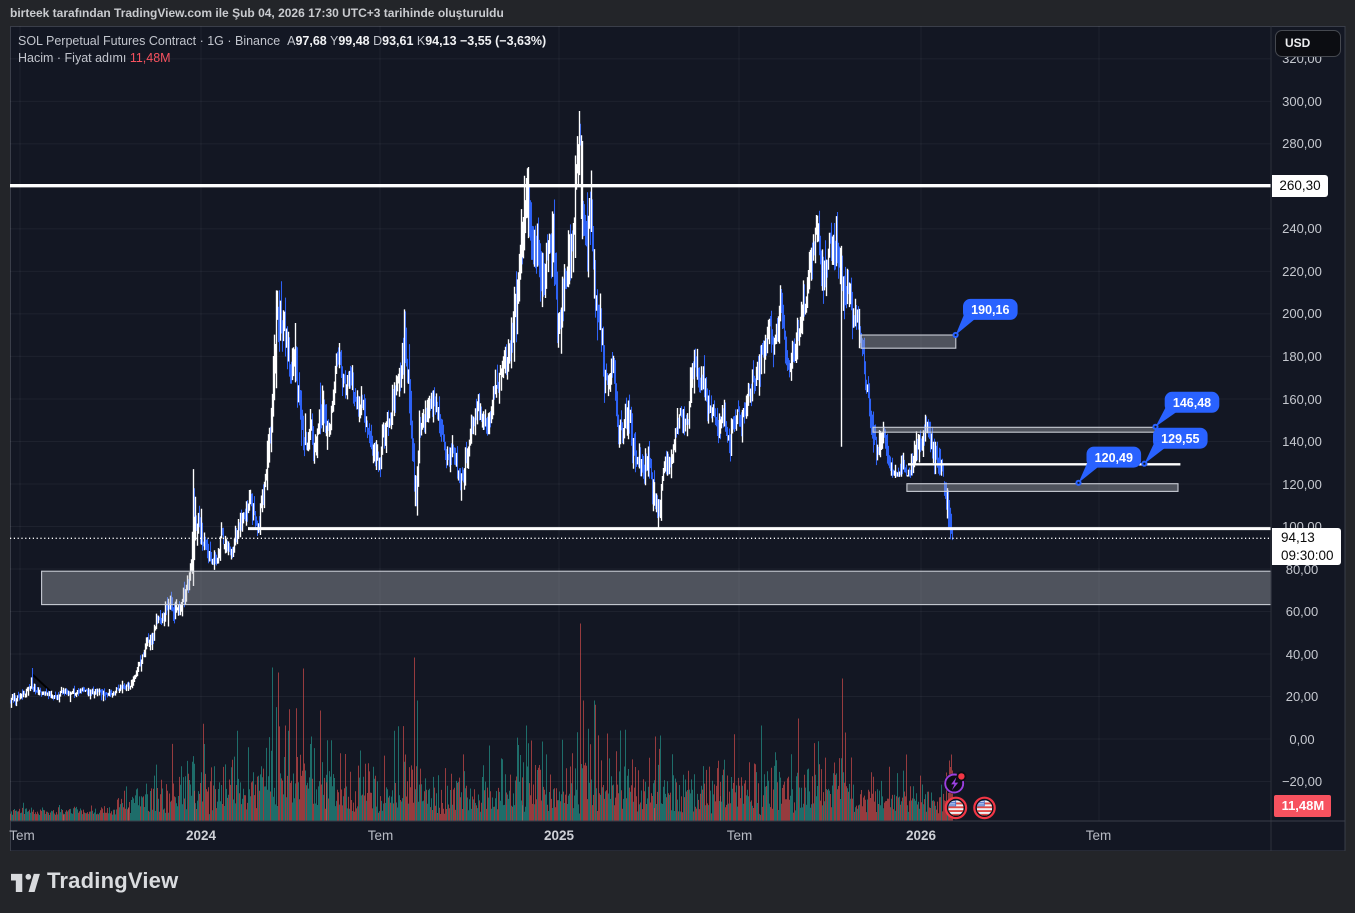 Image resolution: width=1355 pixels, height=913 pixels. Describe the element at coordinates (990, 310) in the screenshot. I see `svg-text: 190,16` at that location.